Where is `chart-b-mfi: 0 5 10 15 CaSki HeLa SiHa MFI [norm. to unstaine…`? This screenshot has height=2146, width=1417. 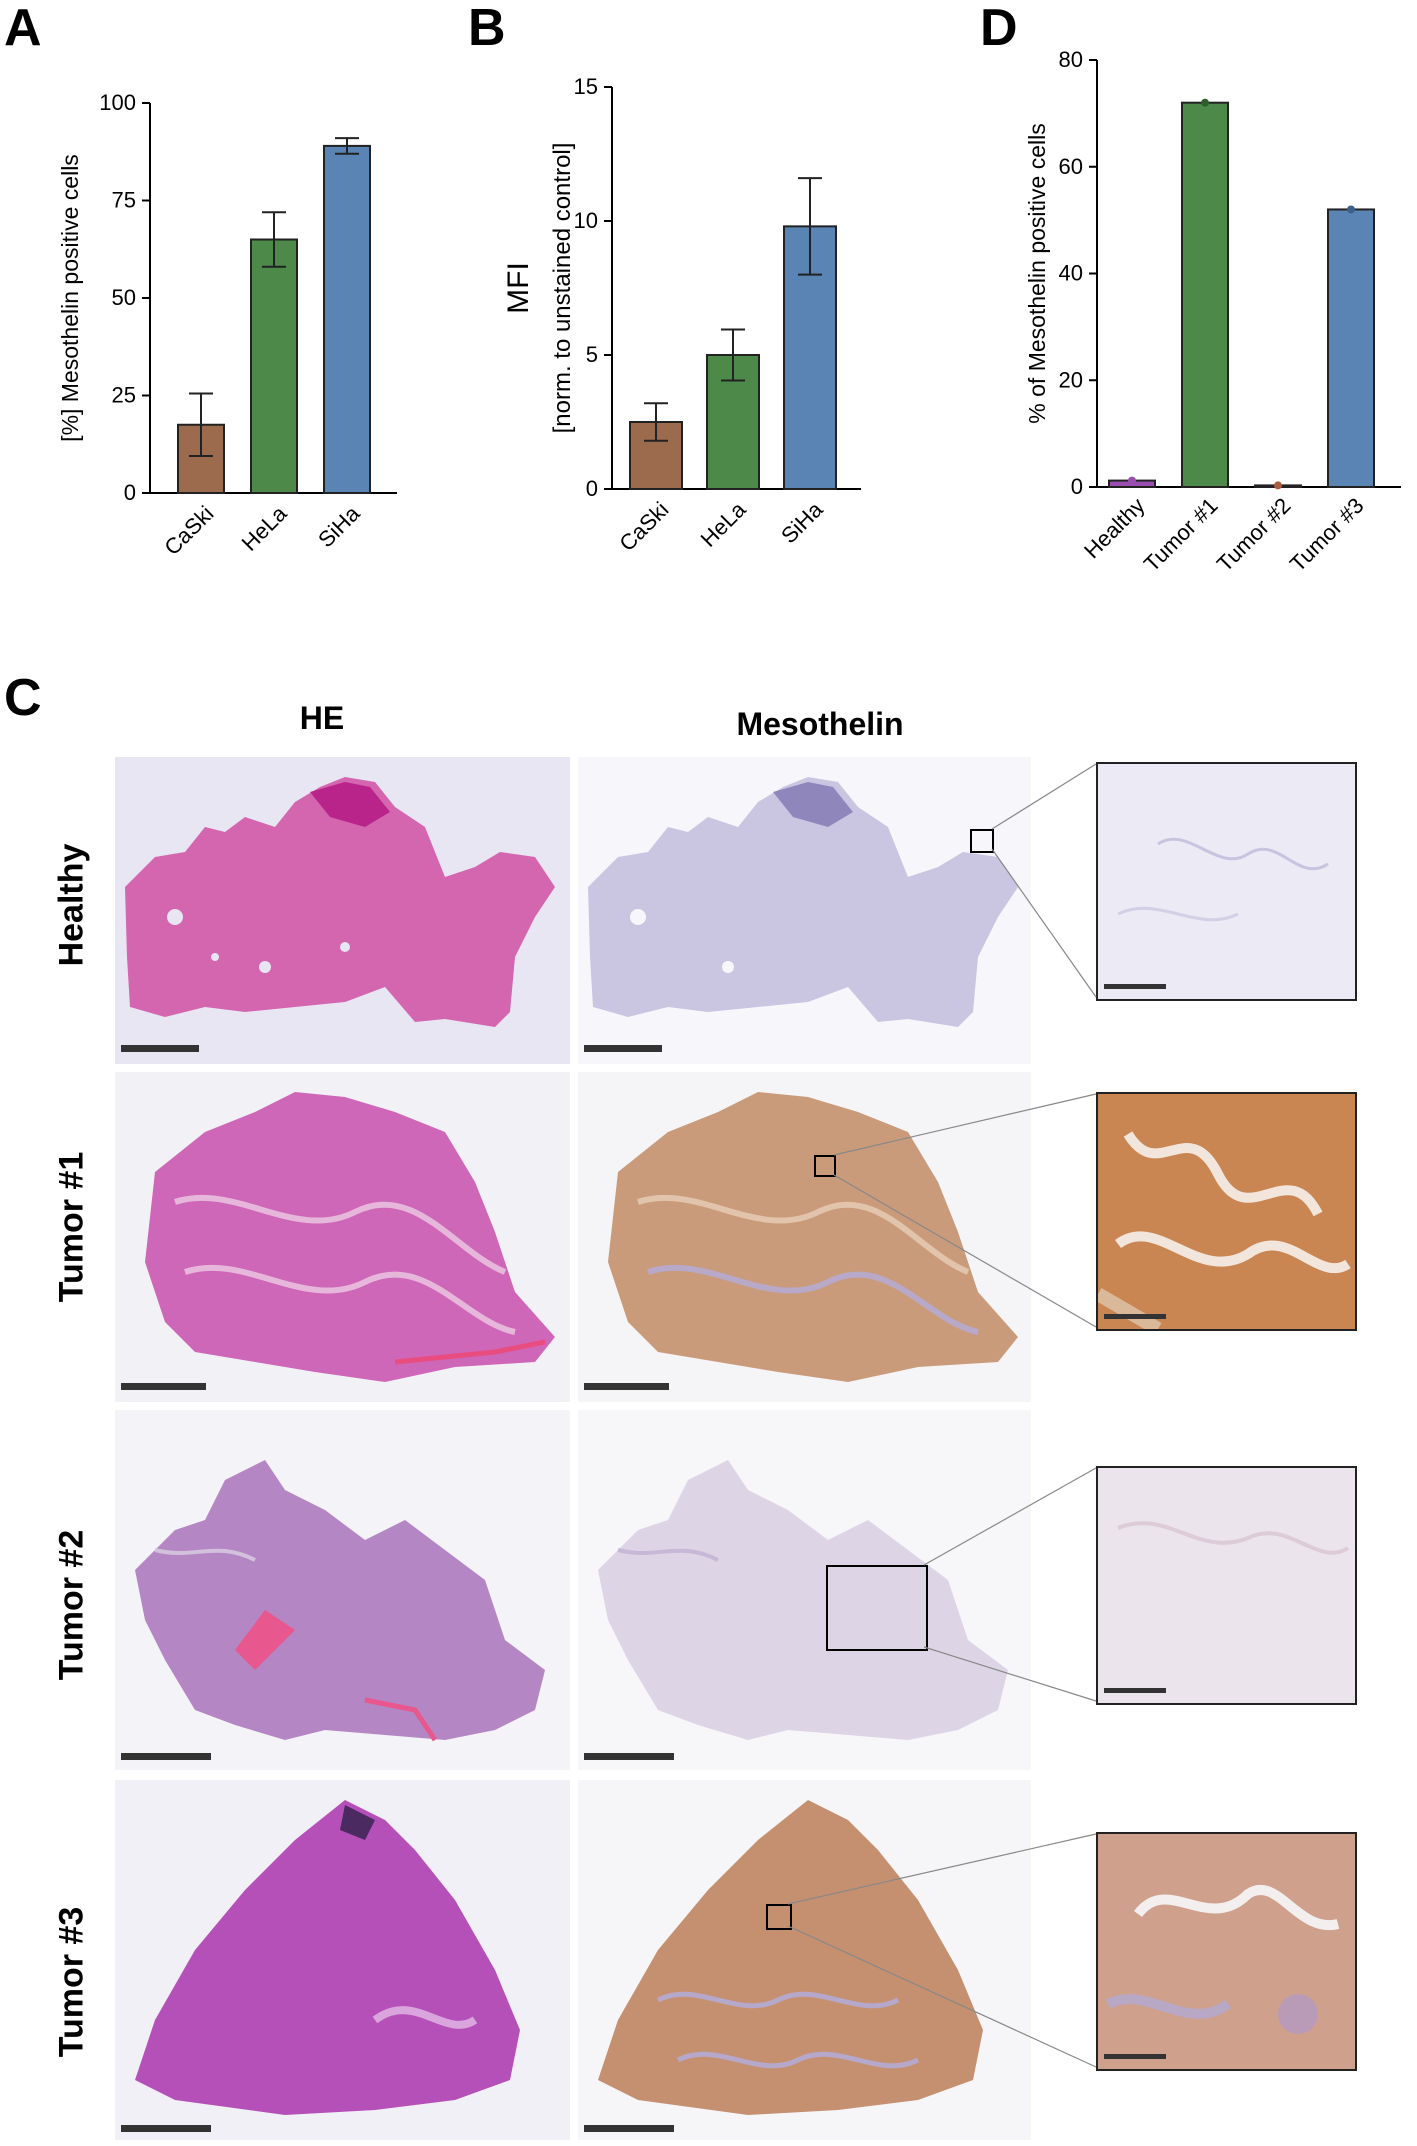
chart-b-mfi: 0 5 10 15 CaSki HeLa SiHa MFI [norm. to unstaine… is located at coordinates (681, 315).